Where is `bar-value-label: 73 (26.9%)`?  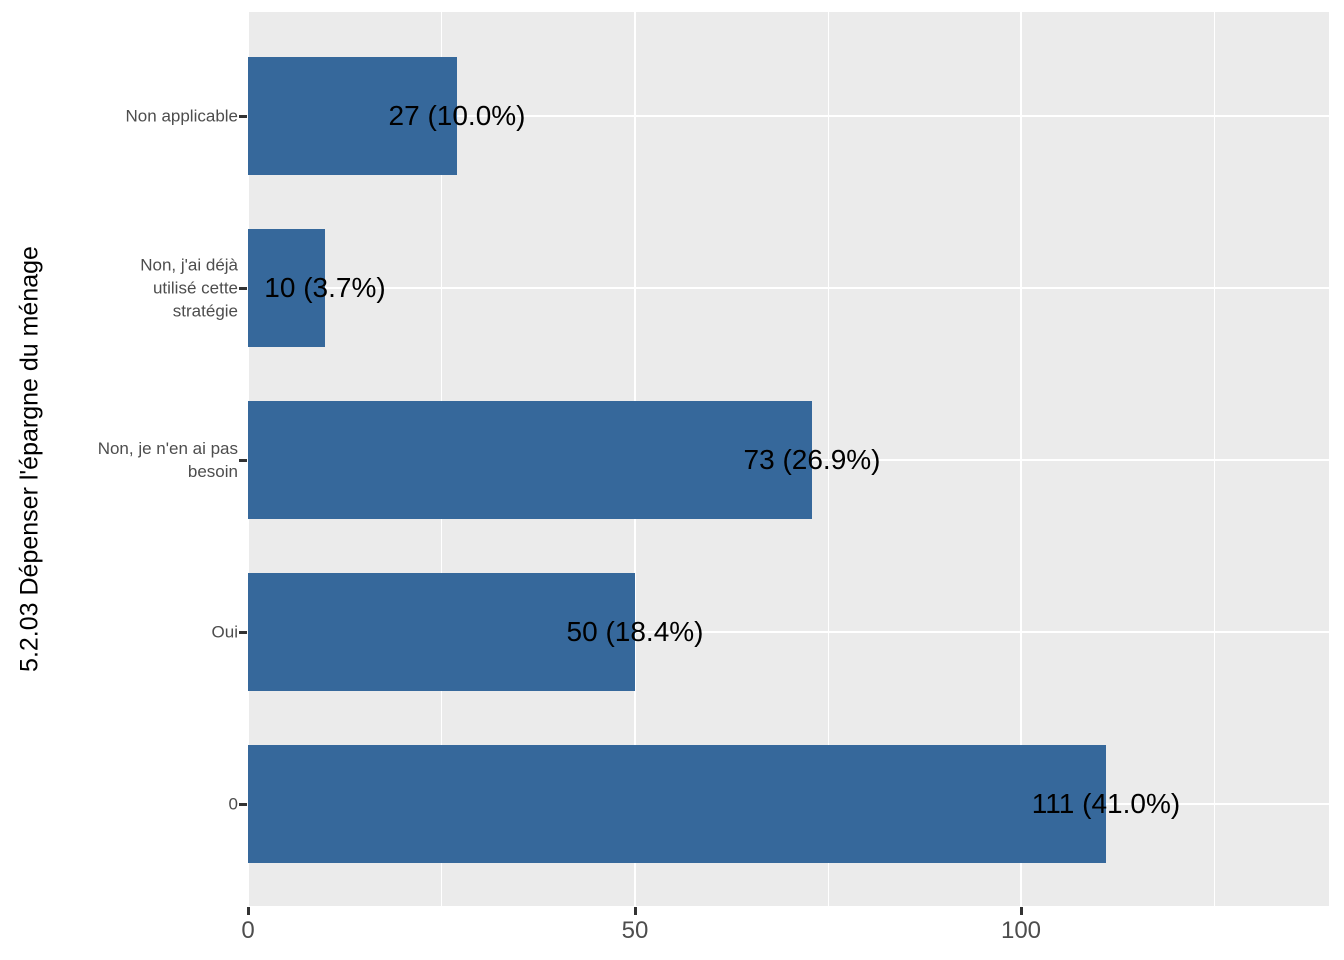
bar-value-label: 73 (26.9%) is located at coordinates (812, 459).